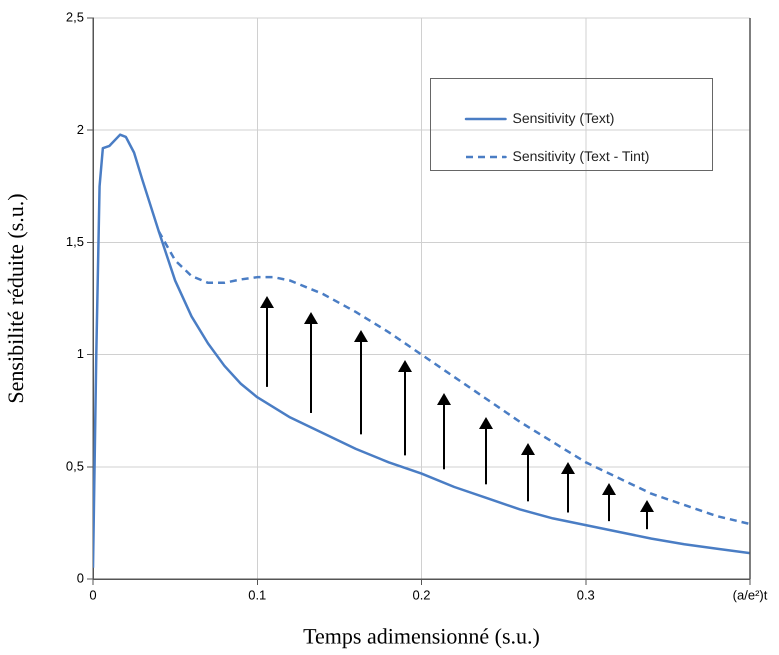  Describe the element at coordinates (750, 594) in the screenshot. I see `x-tick-label: (a/e²)t` at that location.